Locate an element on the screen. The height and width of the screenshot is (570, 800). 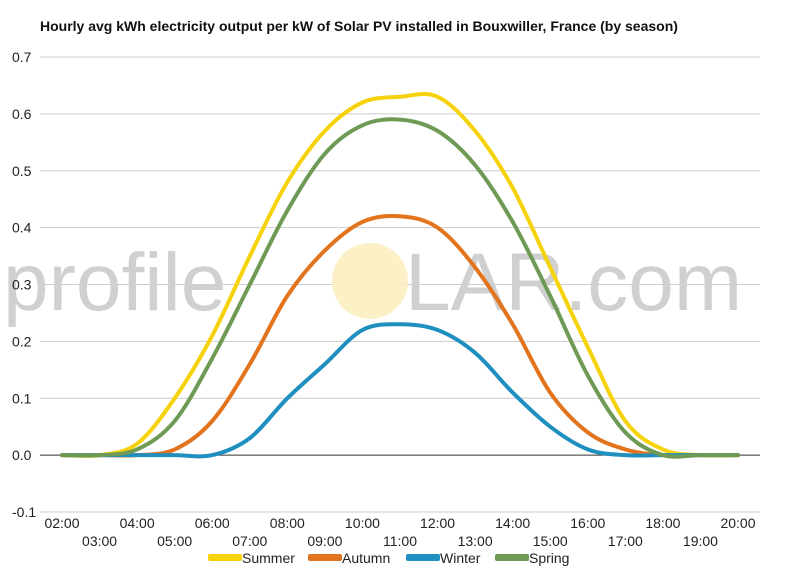
x-tick-label: 18:00 is located at coordinates (662, 523).